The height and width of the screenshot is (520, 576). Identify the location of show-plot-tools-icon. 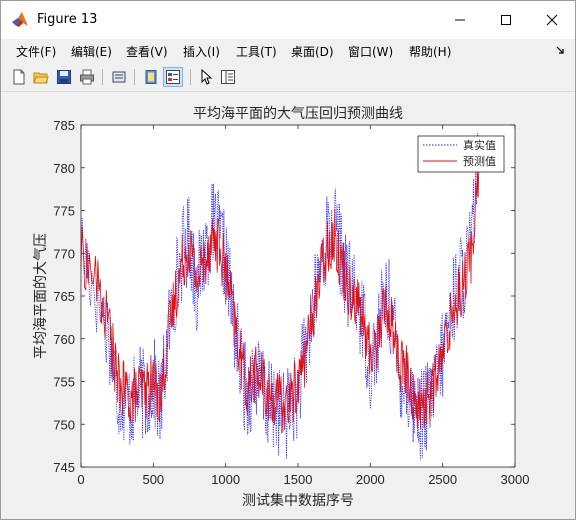
(173, 77).